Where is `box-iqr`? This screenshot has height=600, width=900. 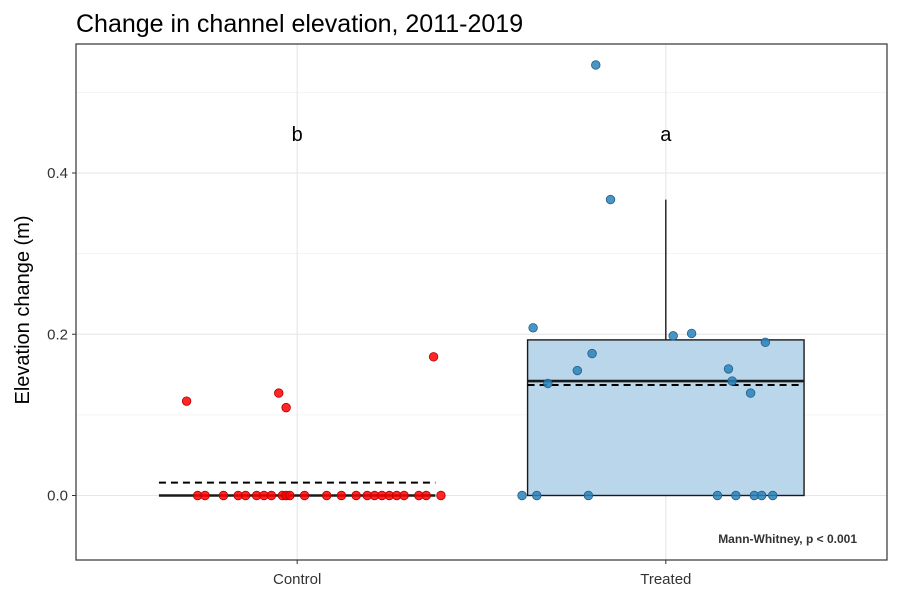 box-iqr is located at coordinates (665, 418).